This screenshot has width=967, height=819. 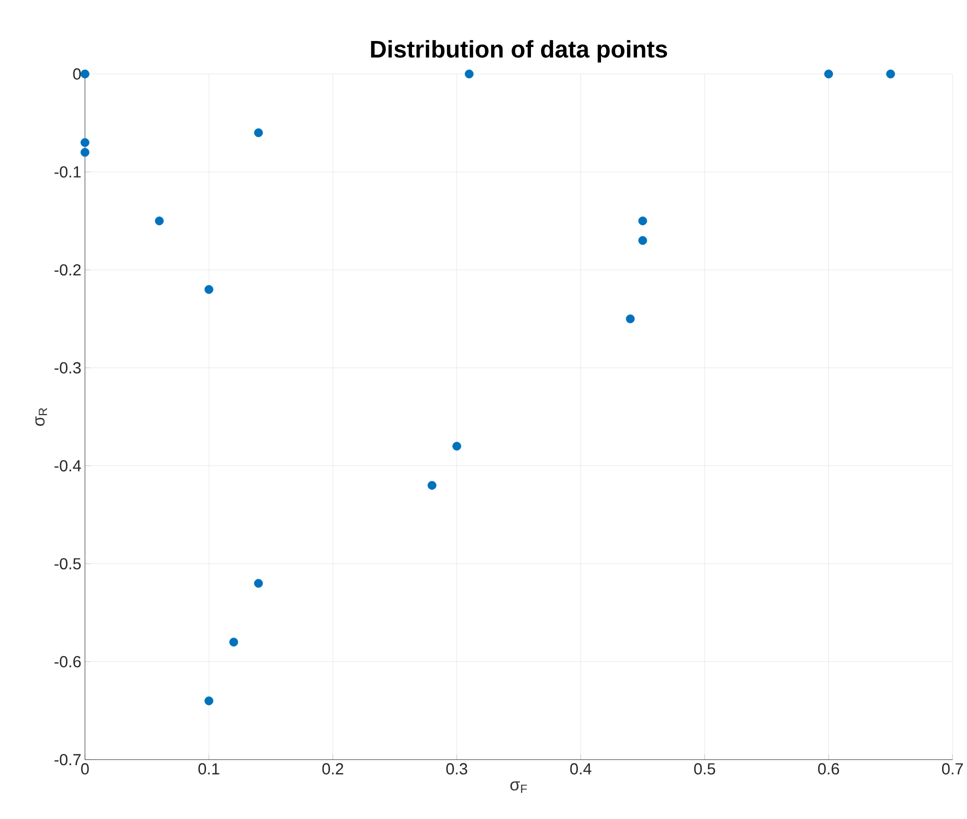 I want to click on y-tick-label: -0.5, so click(x=67, y=564).